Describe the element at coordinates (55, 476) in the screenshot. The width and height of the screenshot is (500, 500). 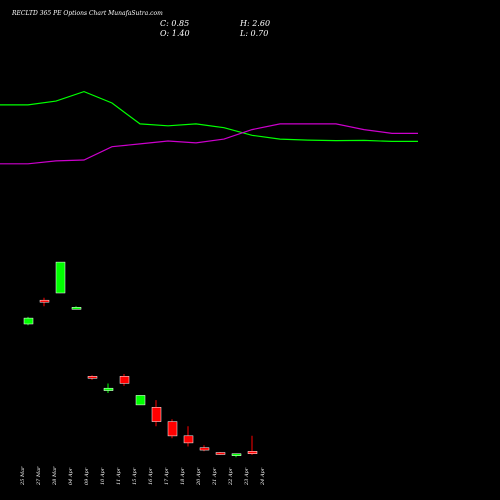
I see `x-tick-label: 28 Mar` at that location.